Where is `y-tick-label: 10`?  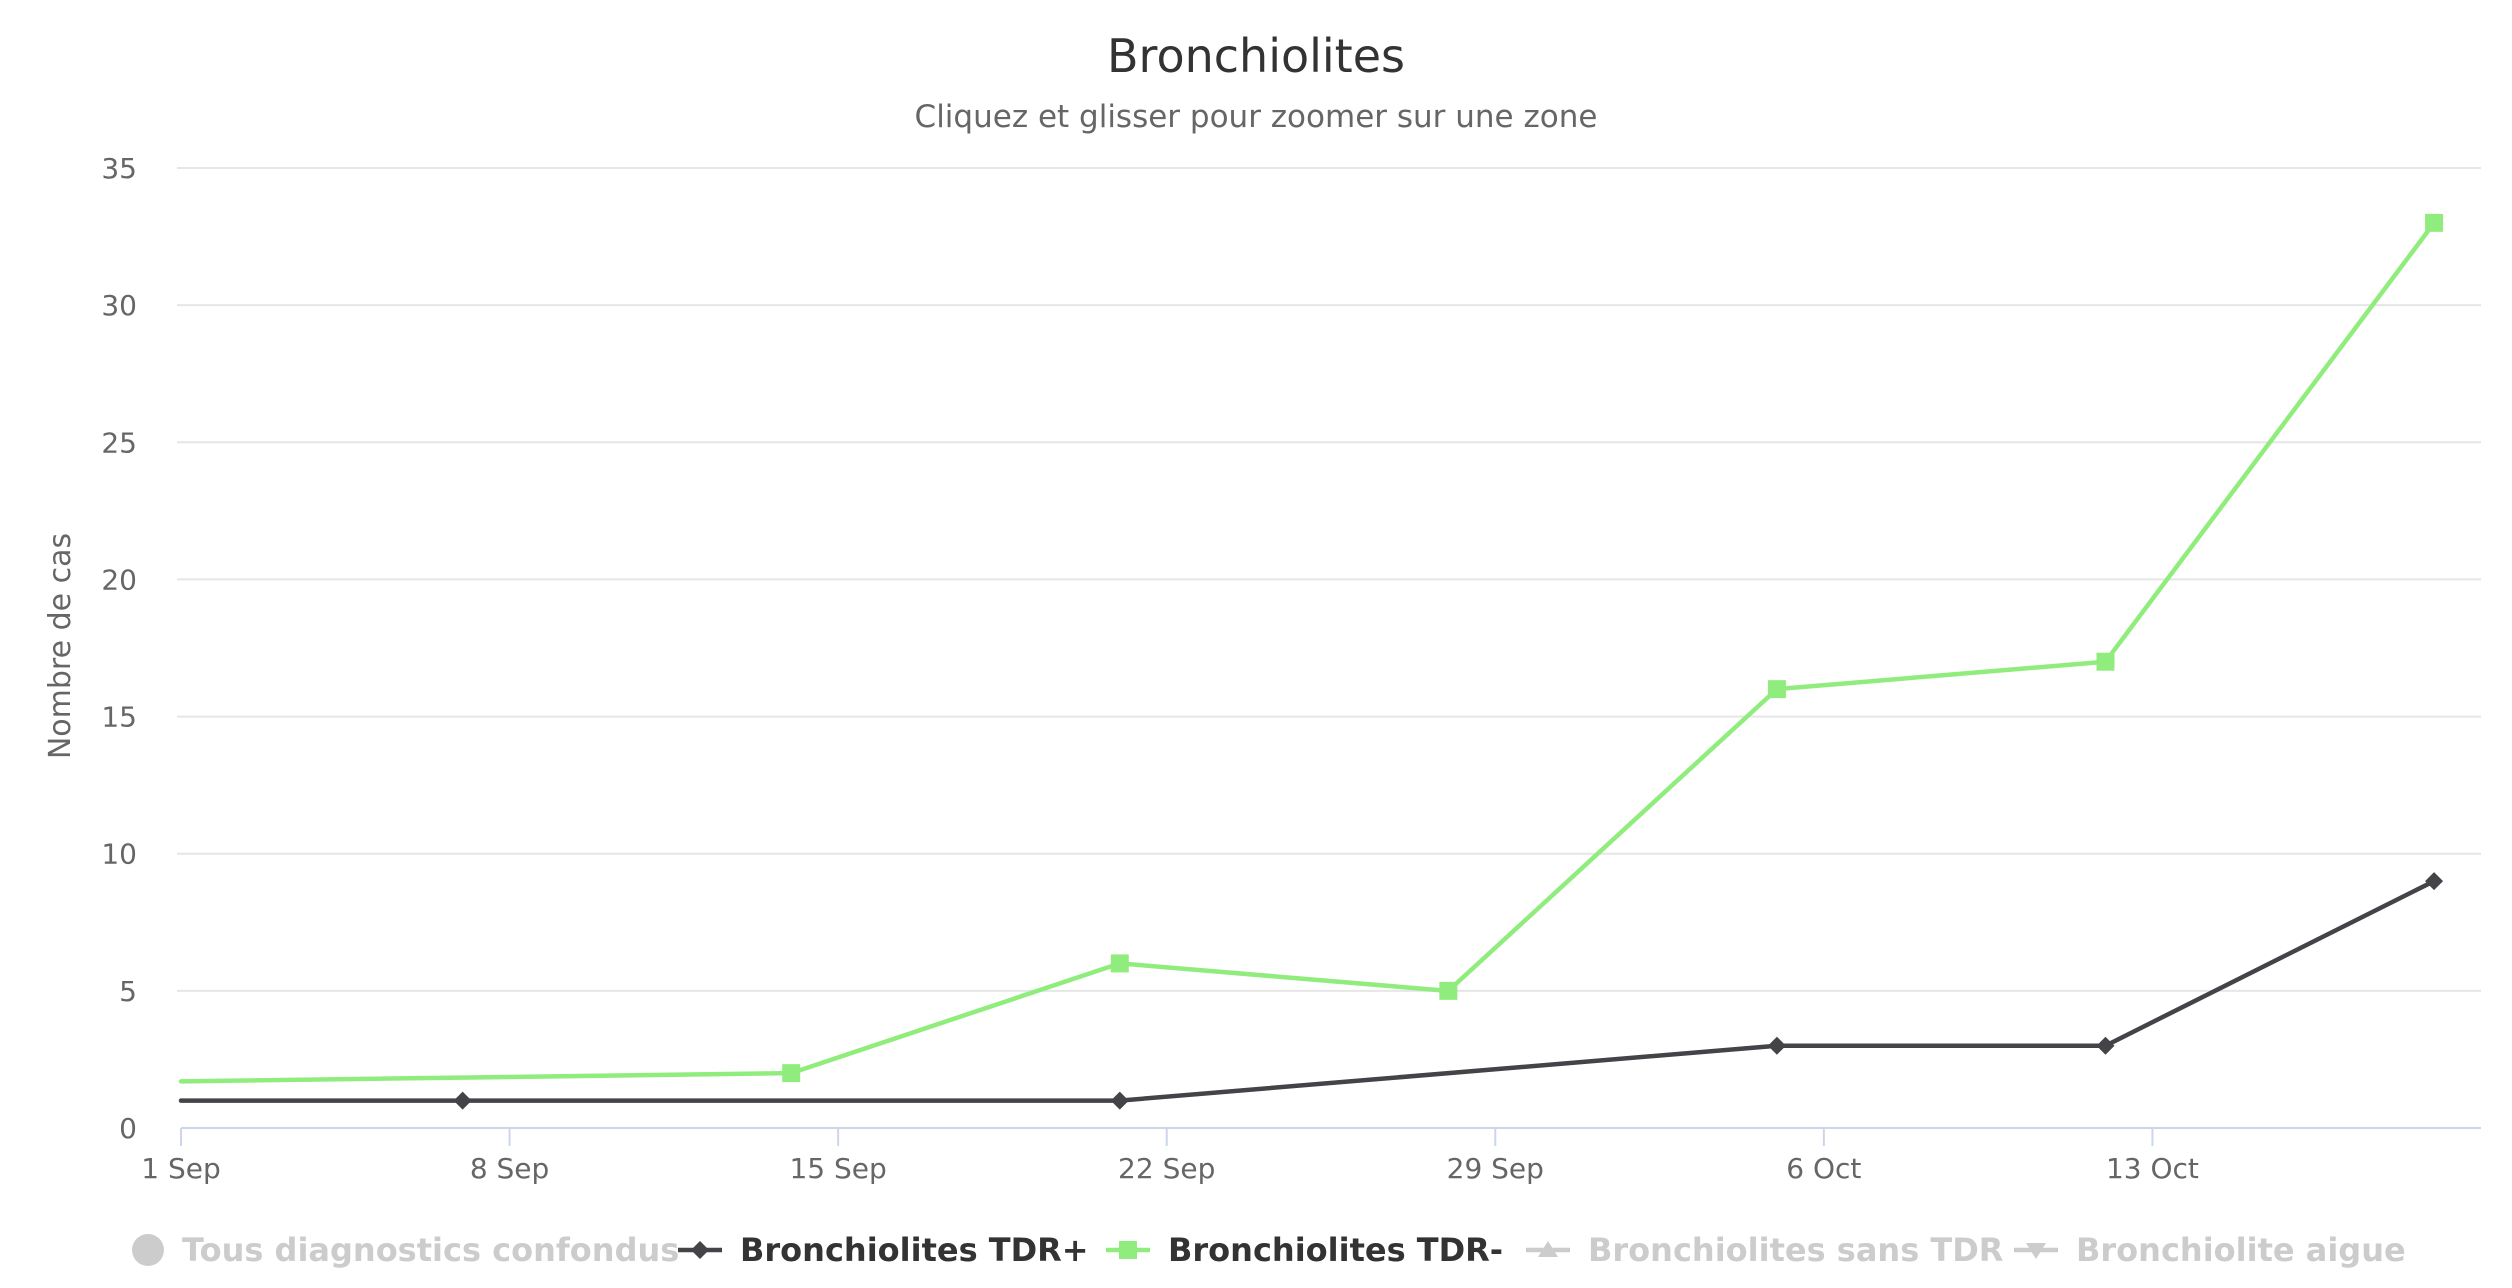
y-tick-label: 10 is located at coordinates (119, 854).